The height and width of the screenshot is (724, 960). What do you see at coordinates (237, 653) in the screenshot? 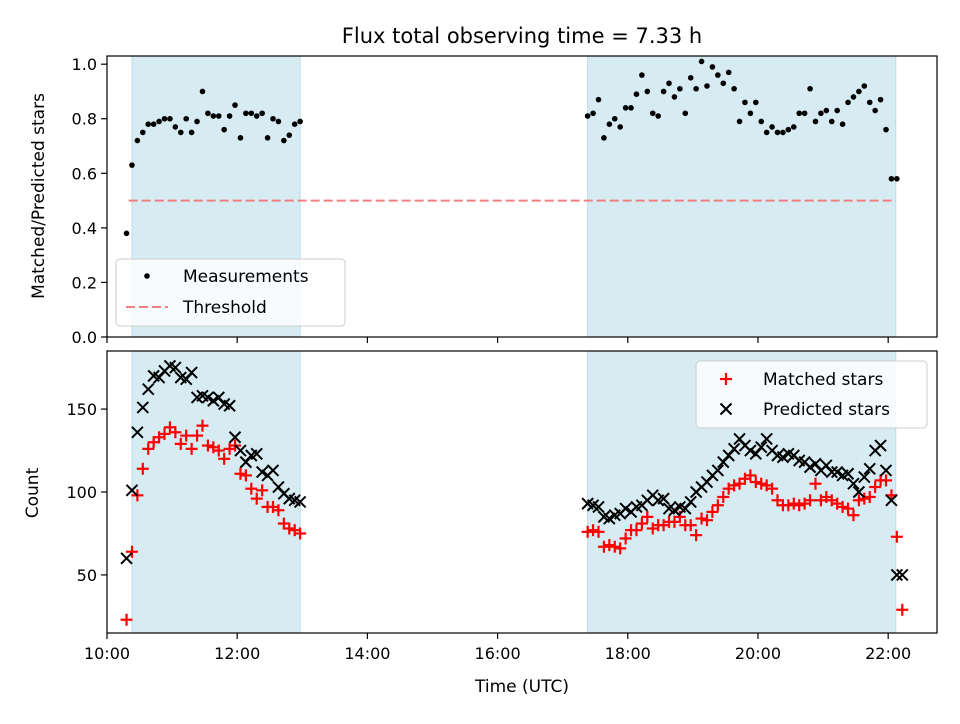
I see `x-tick-label: 12:00` at bounding box center [237, 653].